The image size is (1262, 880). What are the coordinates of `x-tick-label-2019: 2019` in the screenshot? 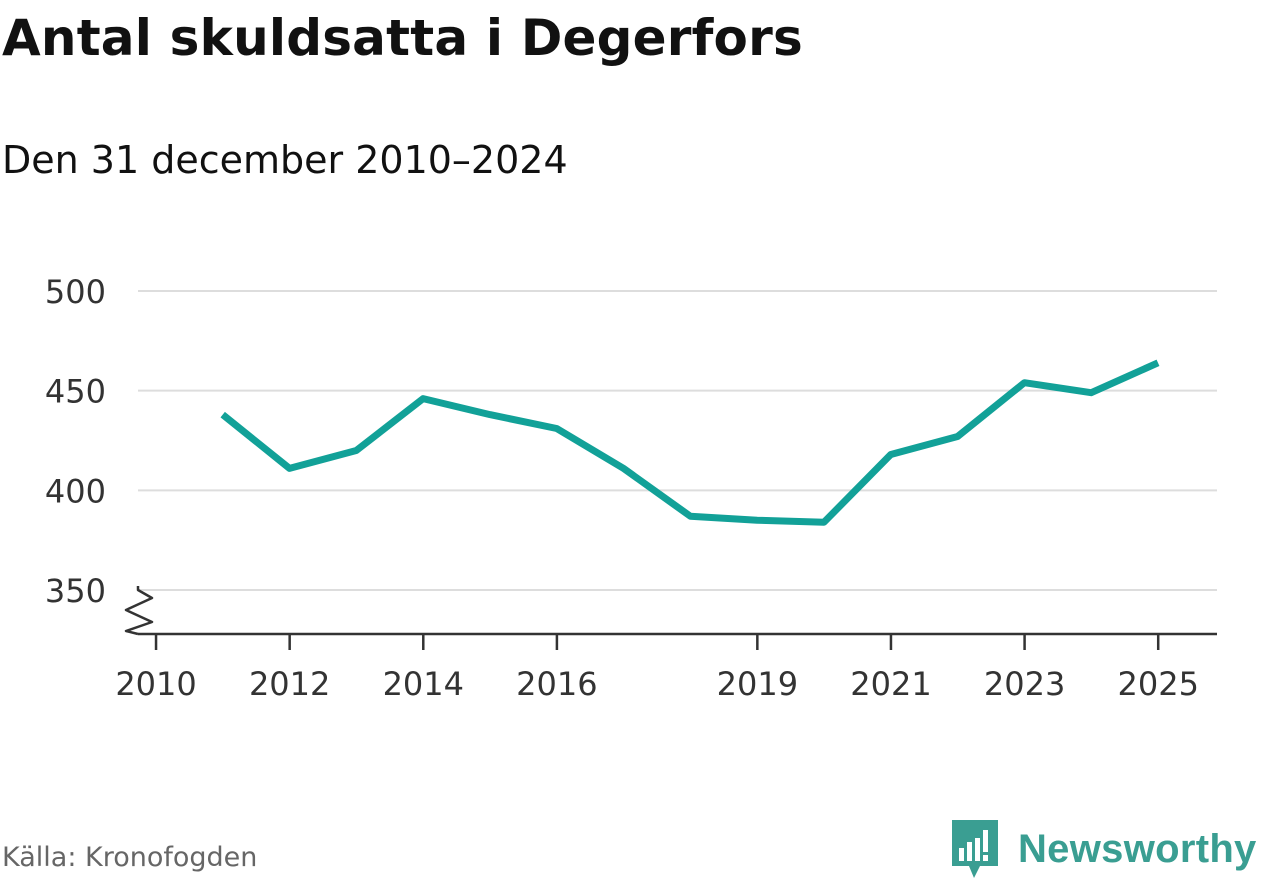 It's located at (757, 684).